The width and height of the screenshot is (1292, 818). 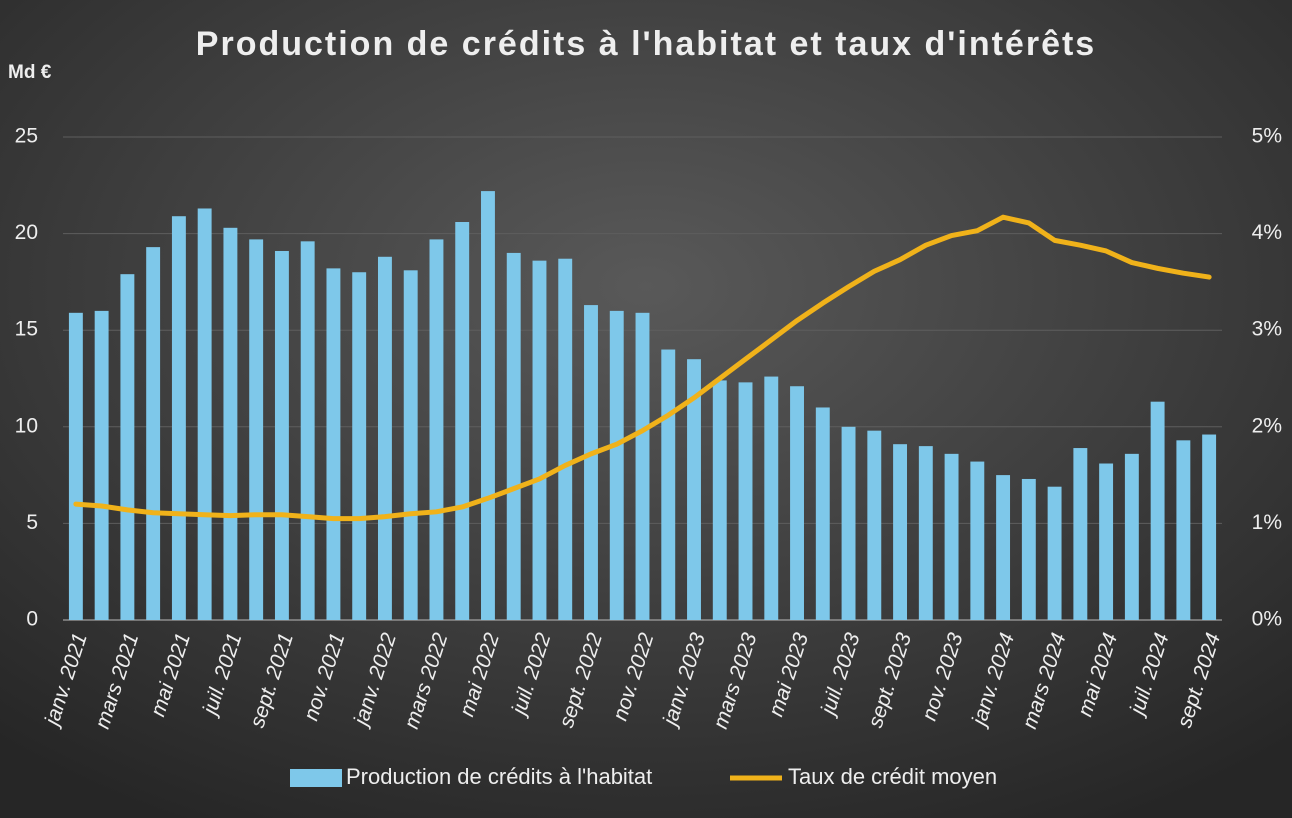 What do you see at coordinates (32, 619) in the screenshot?
I see `y-tick-label: 0` at bounding box center [32, 619].